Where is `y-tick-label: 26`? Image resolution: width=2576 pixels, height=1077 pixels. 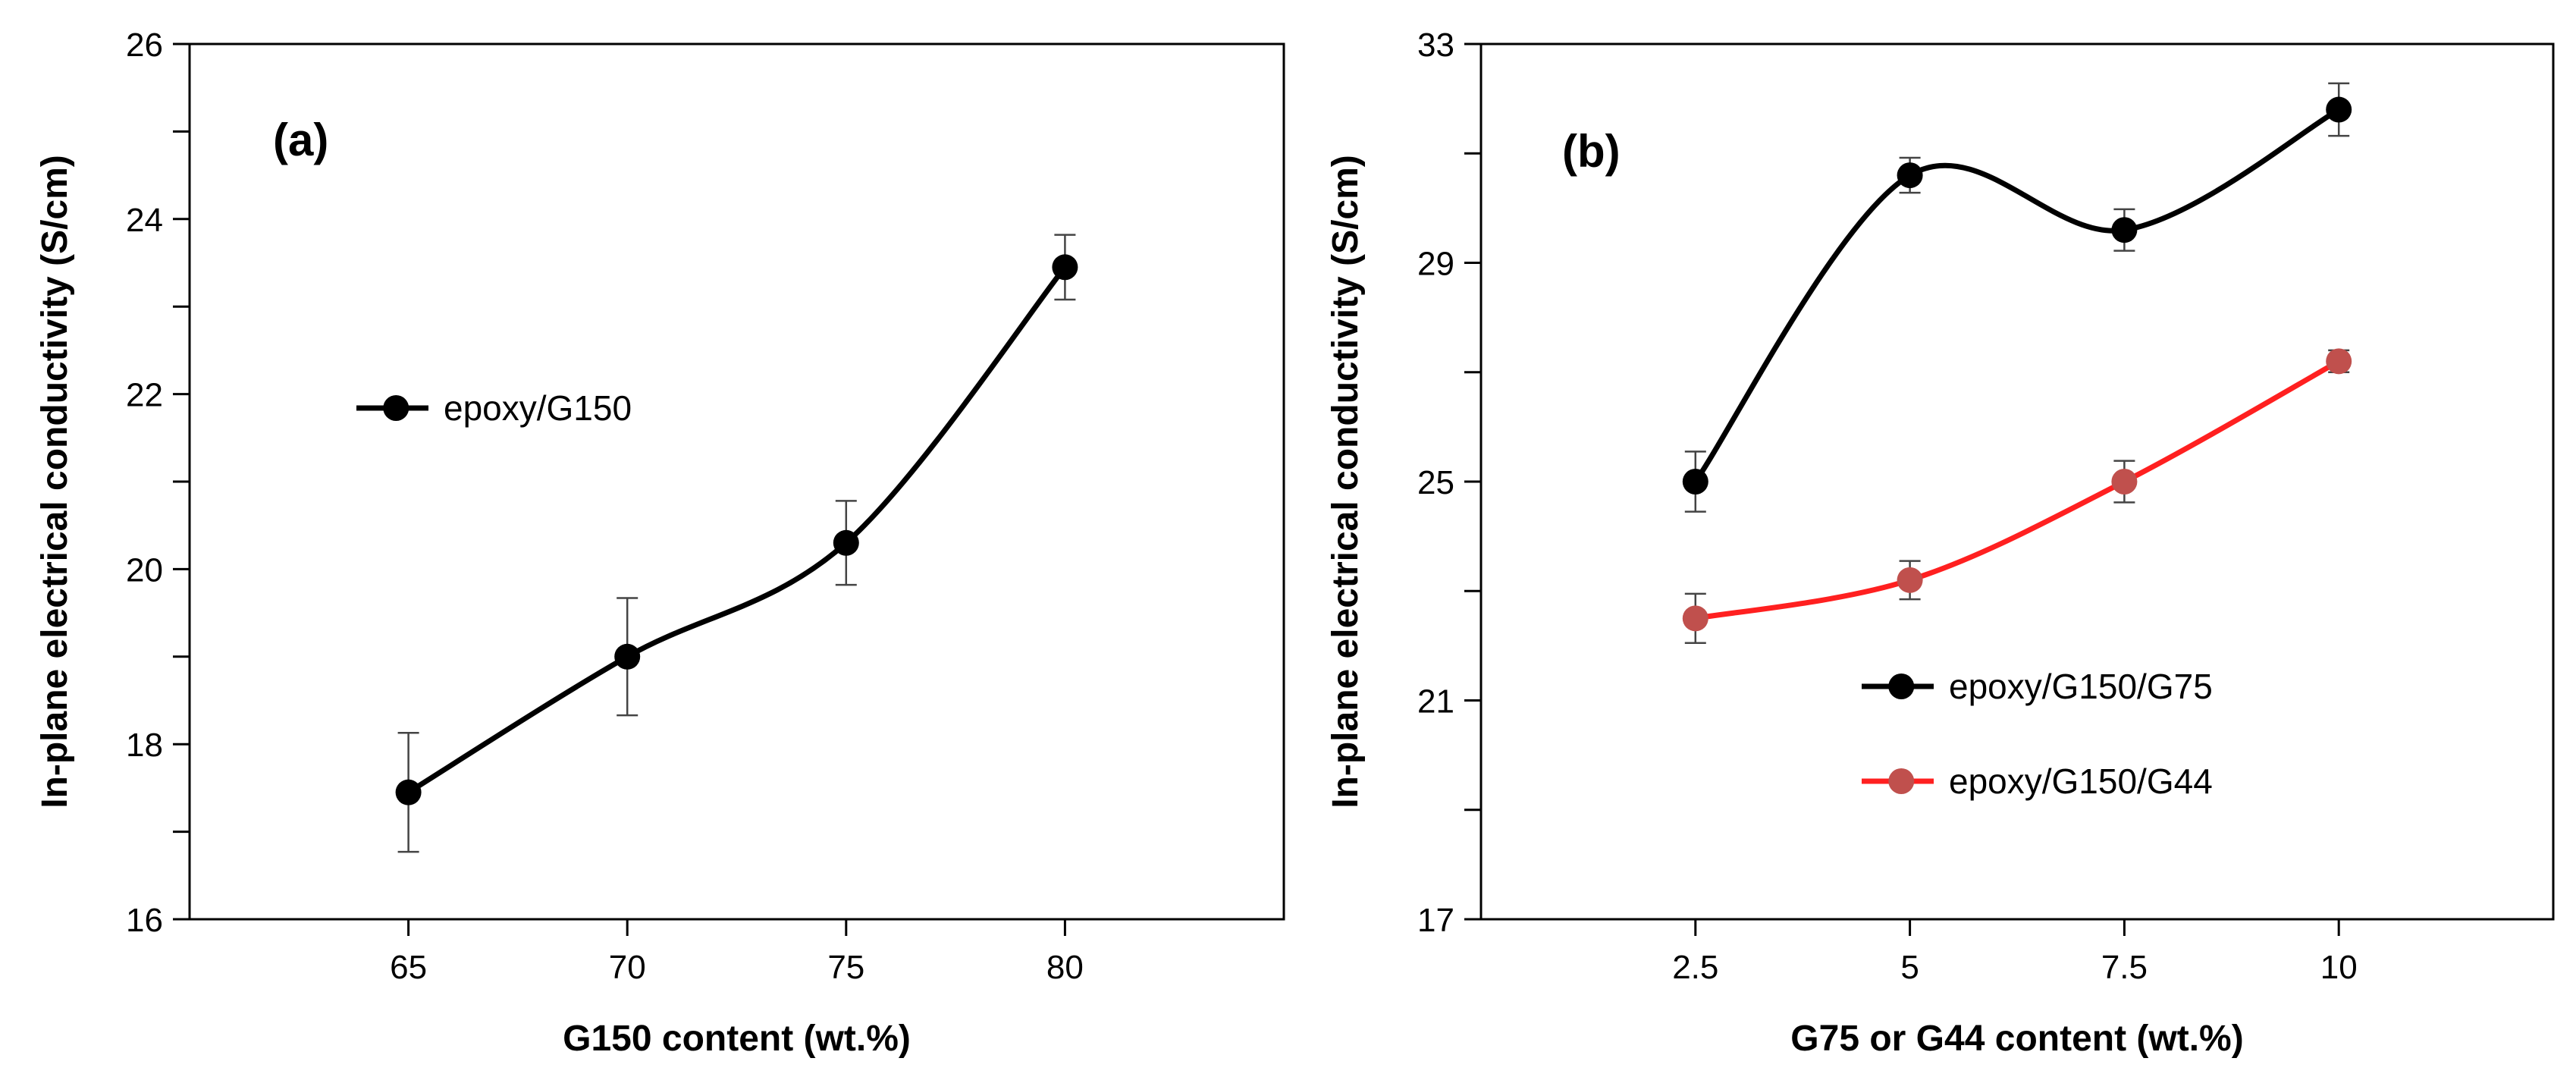 y-tick-label: 26 is located at coordinates (144, 45).